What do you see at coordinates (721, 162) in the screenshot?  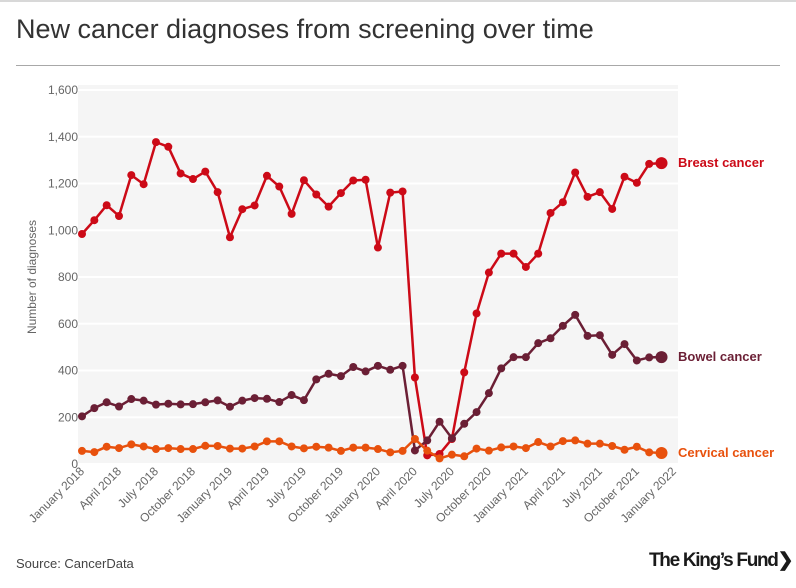 I see `series-label: Breast cancer` at bounding box center [721, 162].